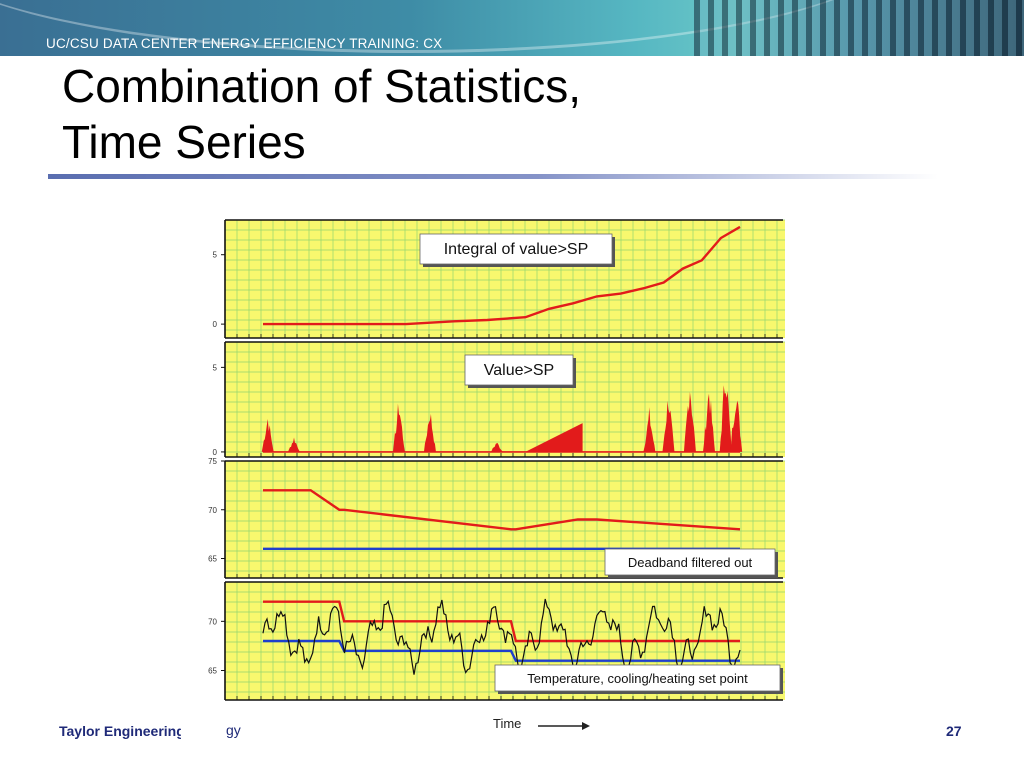 The image size is (1024, 768). I want to click on chart-panel-1: 0 5 Integral of value>SP, so click(499, 279).